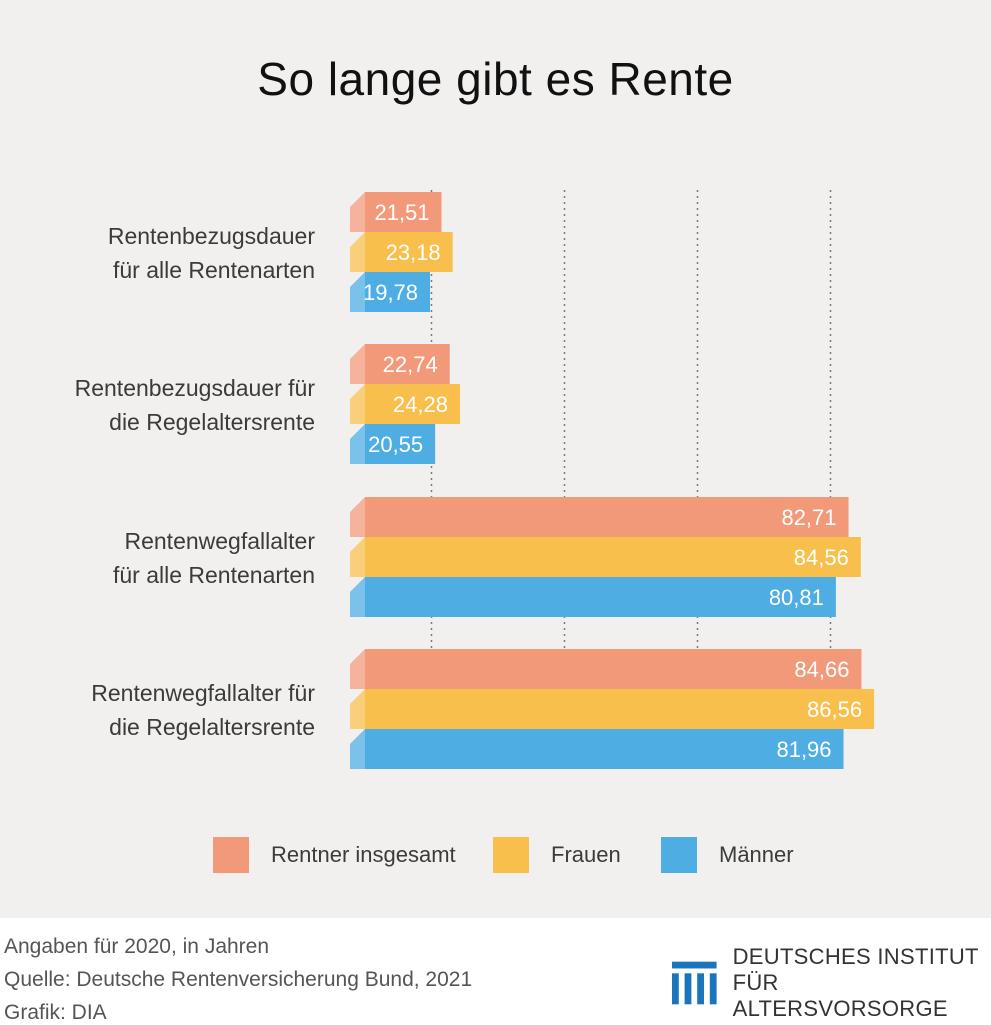 This screenshot has height=1025, width=991. I want to click on bar-group-2-series-2: 24,28, so click(405, 404).